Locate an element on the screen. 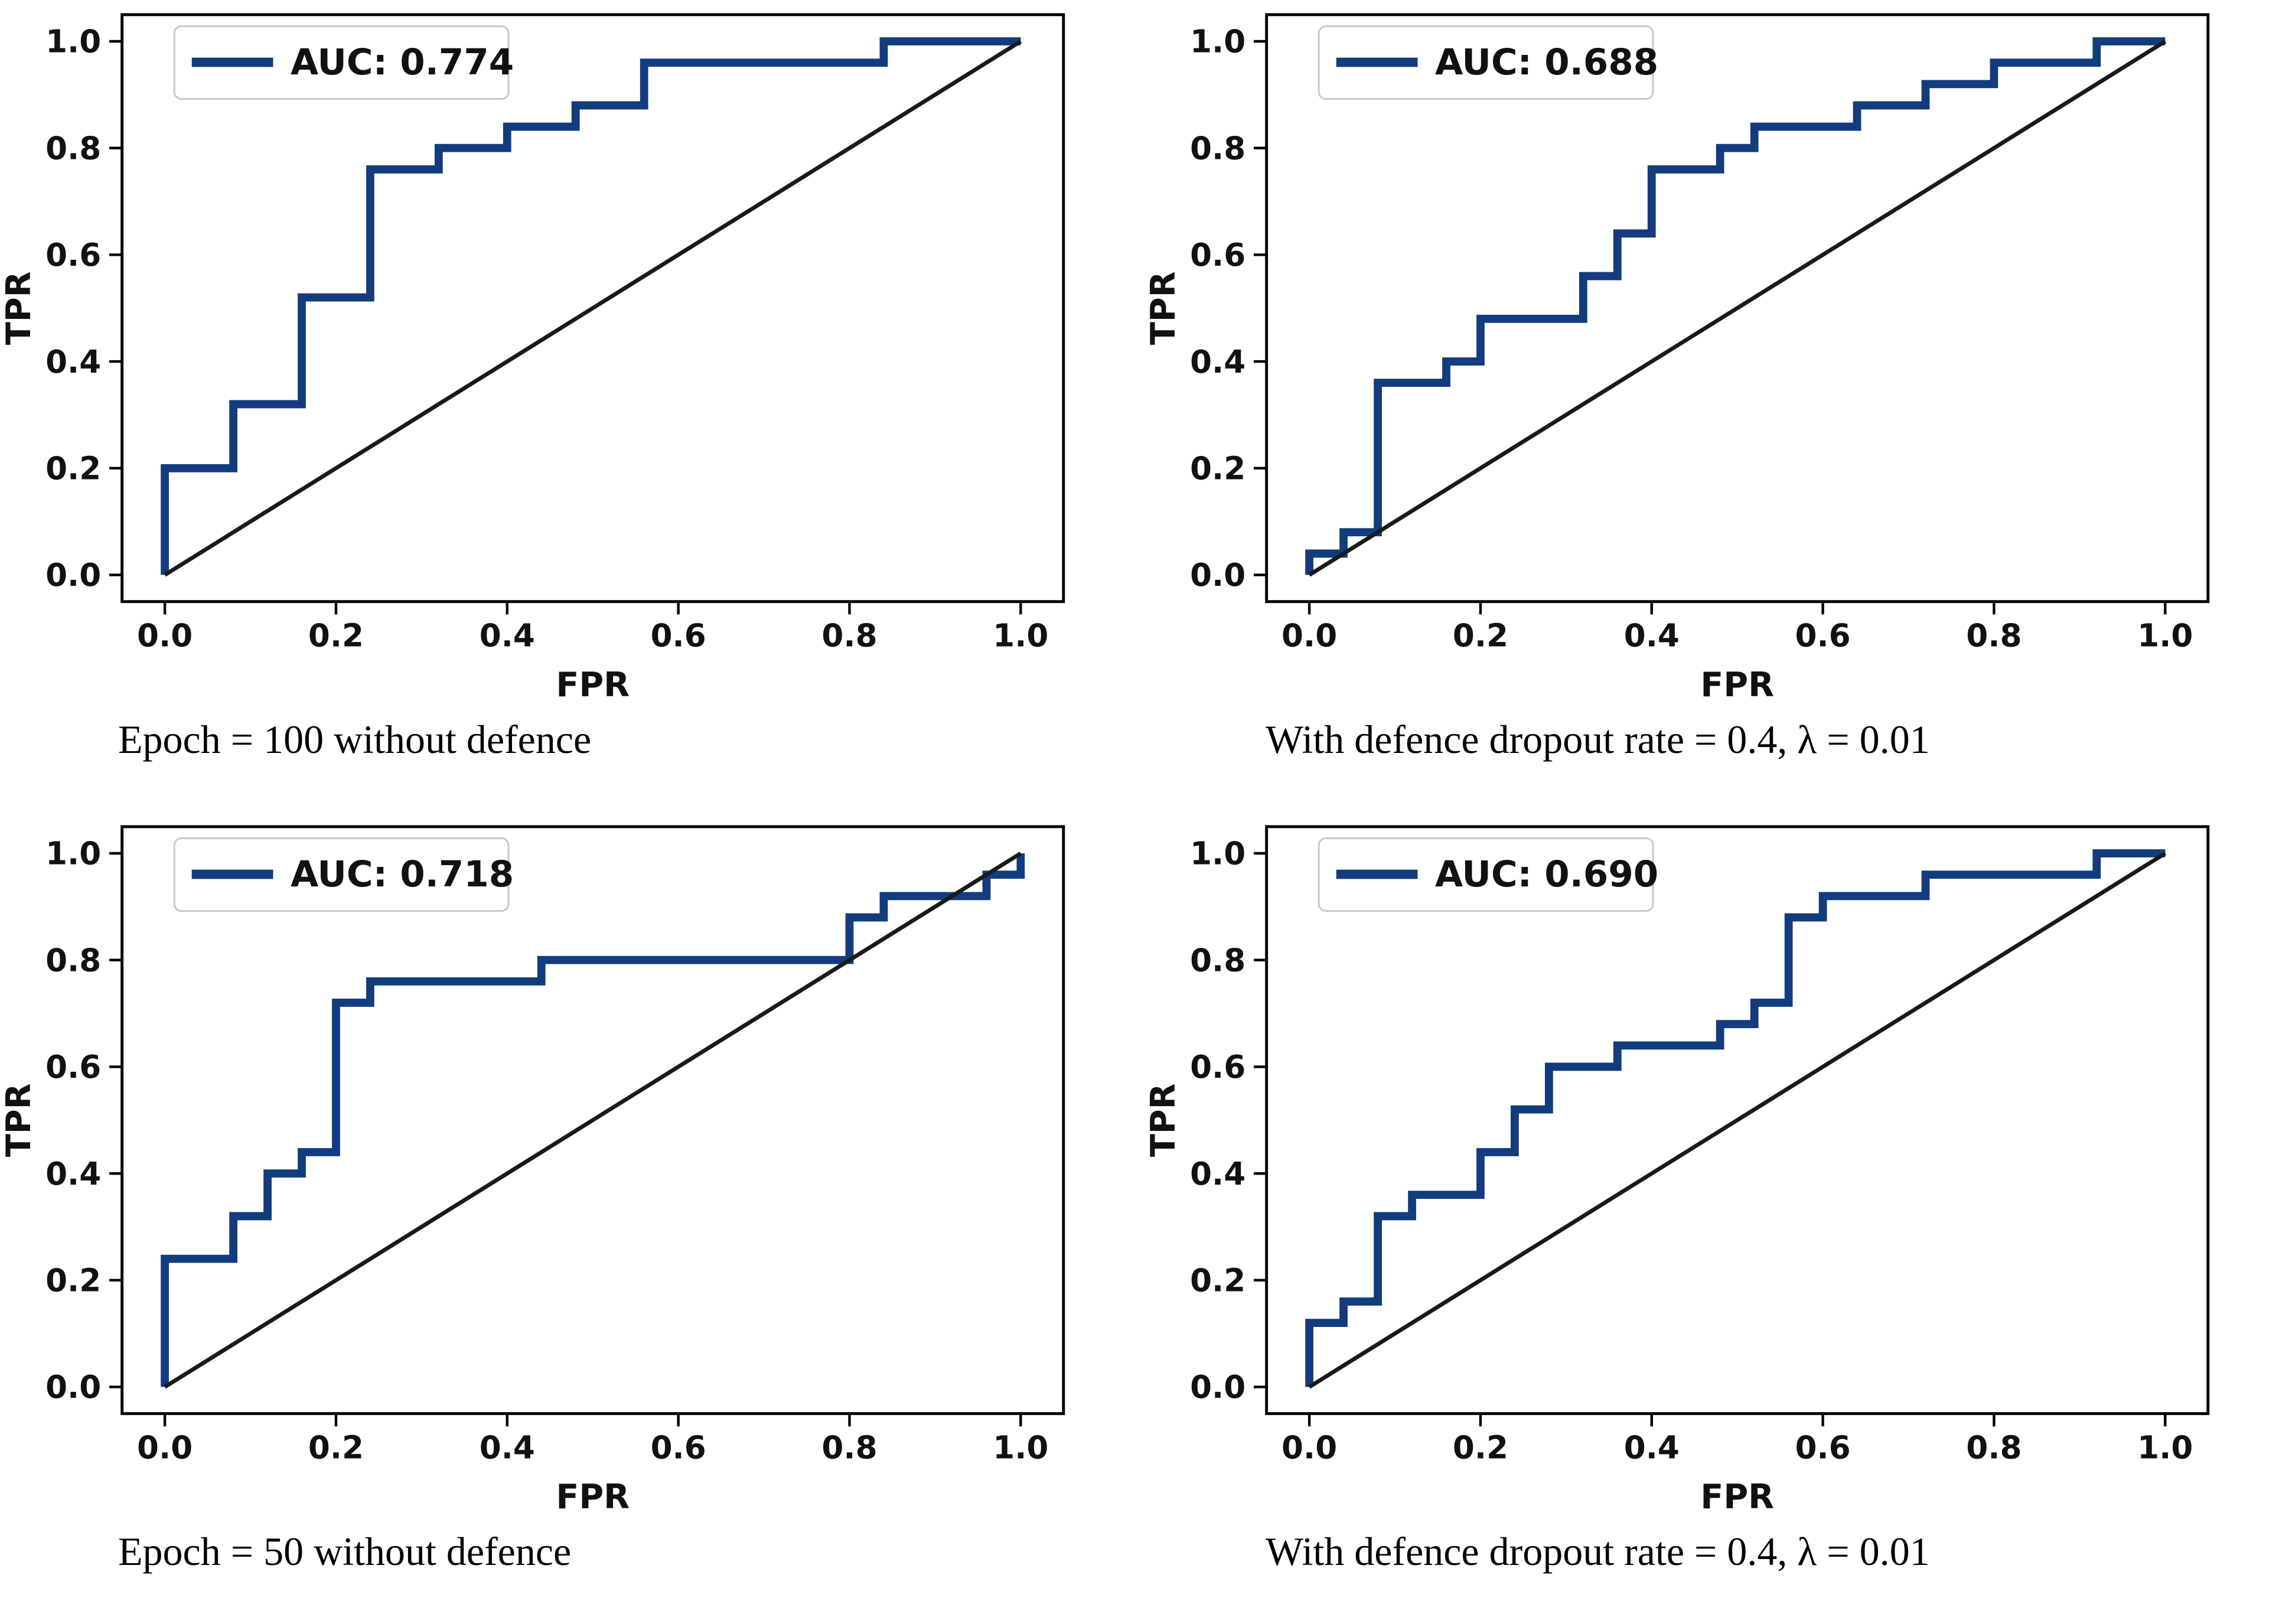  legend-label: AUC: 0.774 is located at coordinates (403, 62).